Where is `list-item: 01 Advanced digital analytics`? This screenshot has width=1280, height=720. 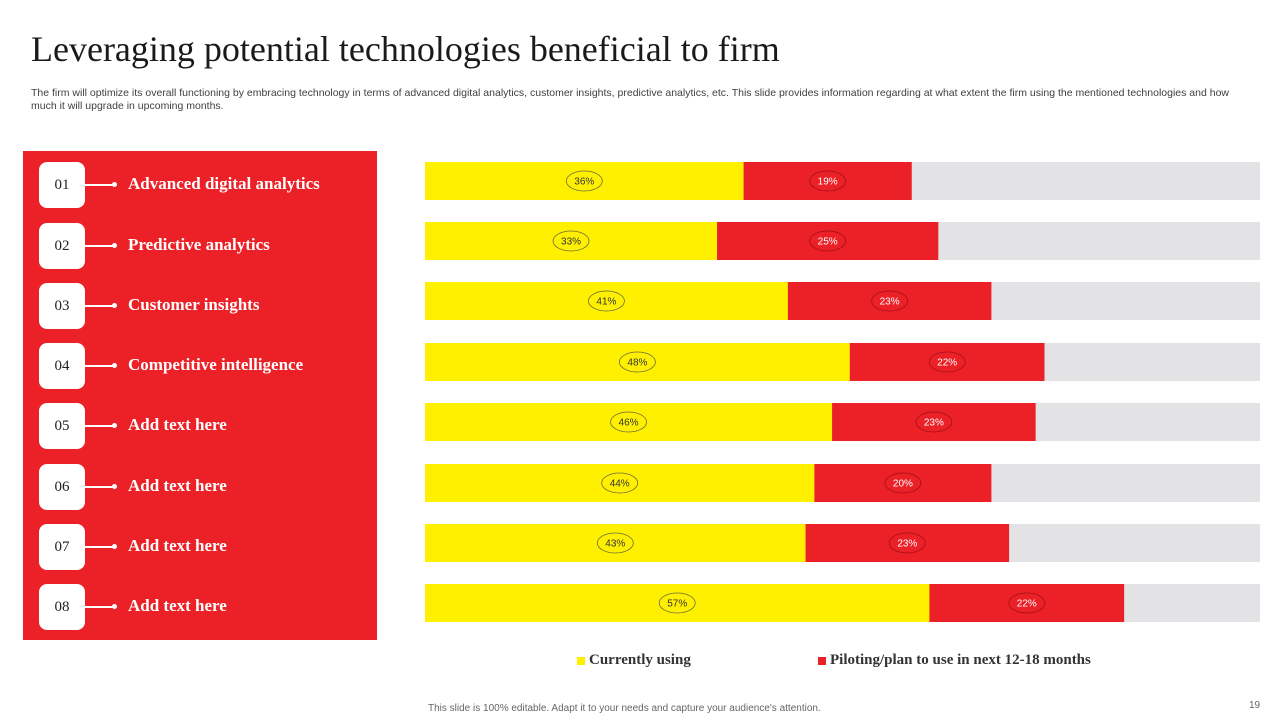 list-item: 01 Advanced digital analytics is located at coordinates (200, 185).